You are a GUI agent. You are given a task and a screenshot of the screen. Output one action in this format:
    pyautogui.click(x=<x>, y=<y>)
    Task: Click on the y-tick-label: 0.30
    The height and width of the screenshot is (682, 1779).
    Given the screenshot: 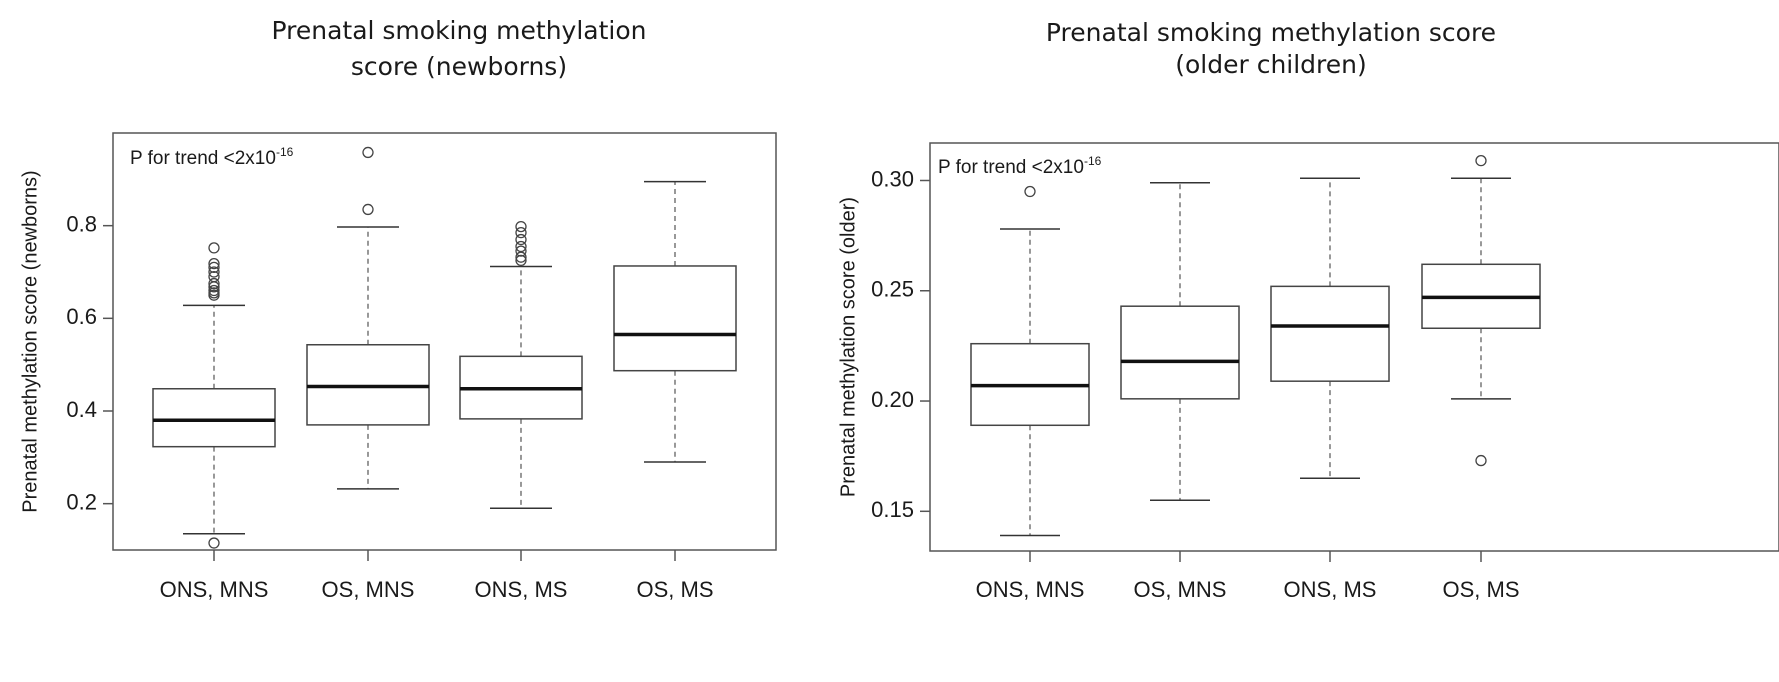 What is the action you would take?
    pyautogui.click(x=892, y=178)
    